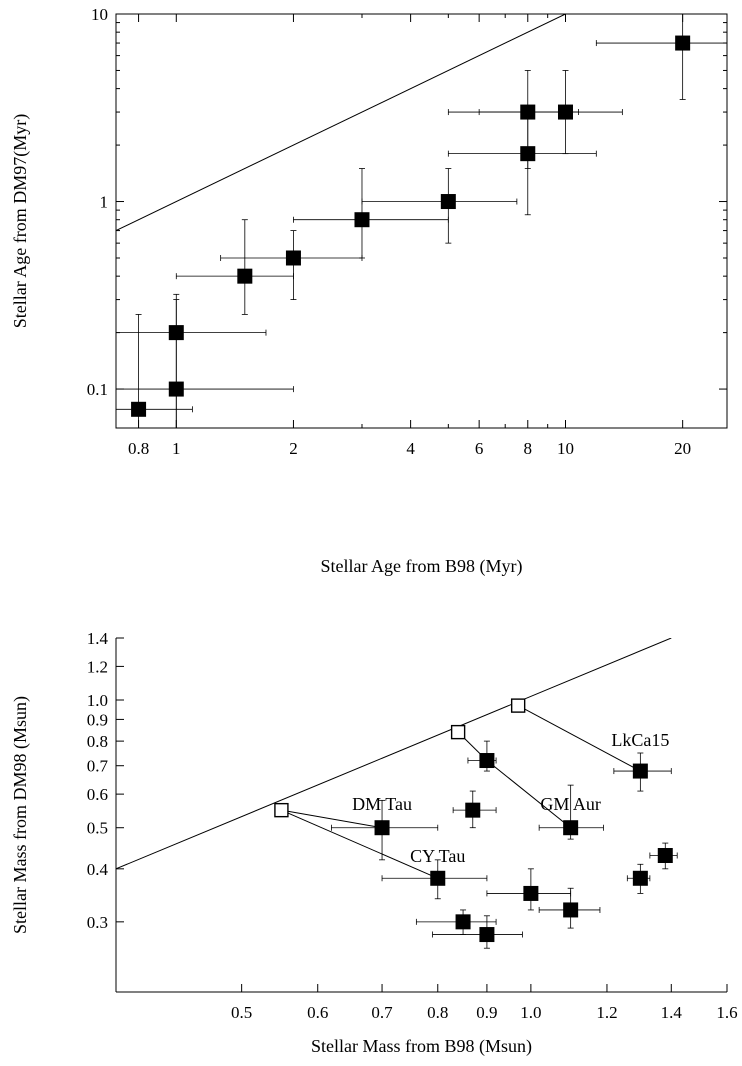 The image size is (742, 1066). Describe the element at coordinates (20, 815) in the screenshot. I see `y-axis-title: Stellar Mass from DM98 (Msun)` at that location.